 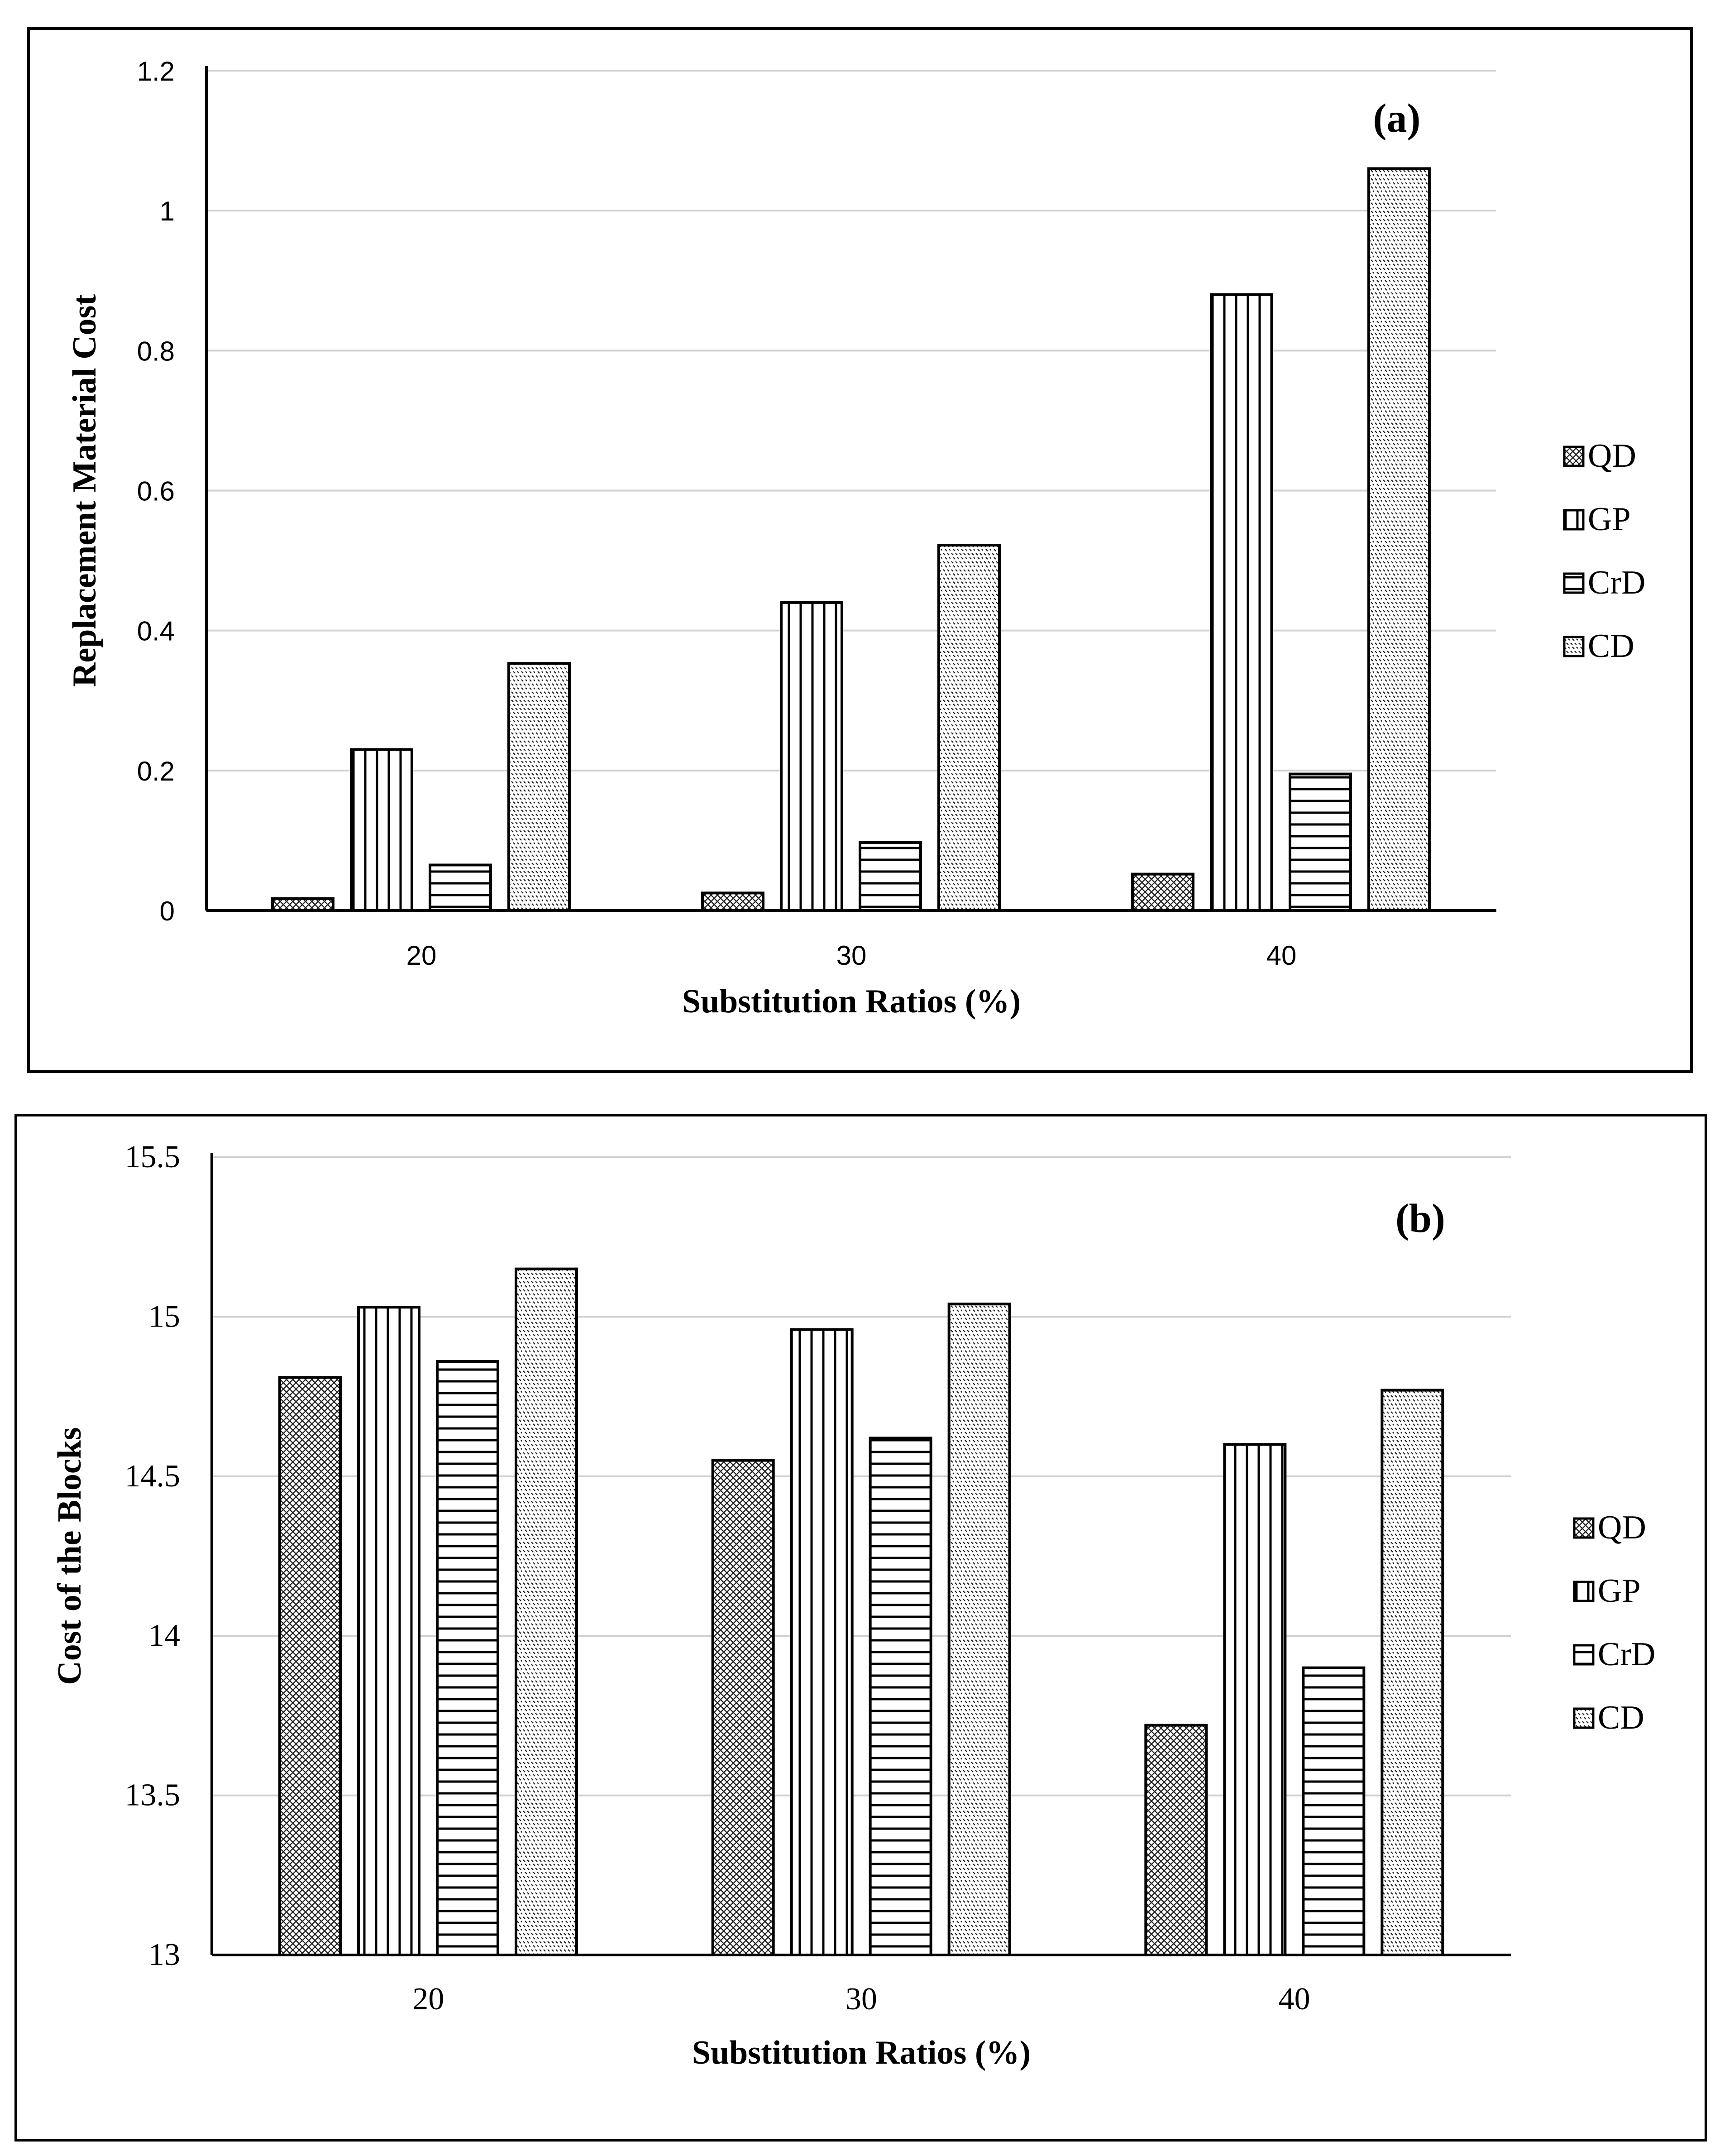 I want to click on y-tick-label: 0, so click(x=168, y=911).